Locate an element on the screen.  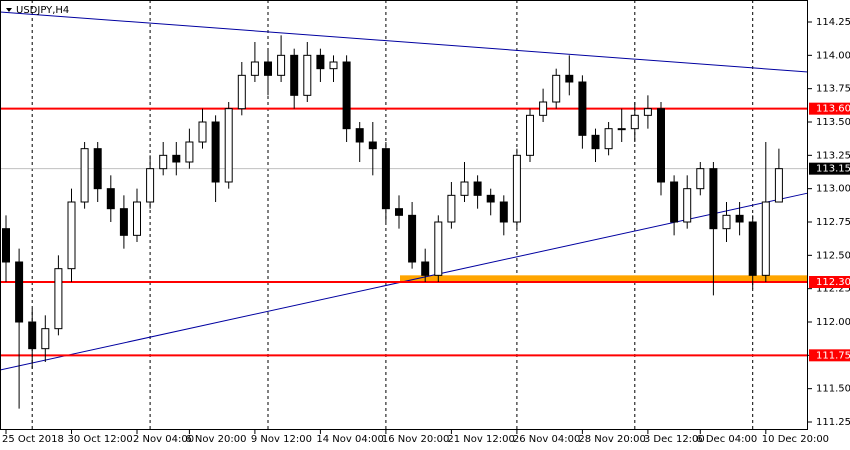
support-zone is located at coordinates (604, 278).